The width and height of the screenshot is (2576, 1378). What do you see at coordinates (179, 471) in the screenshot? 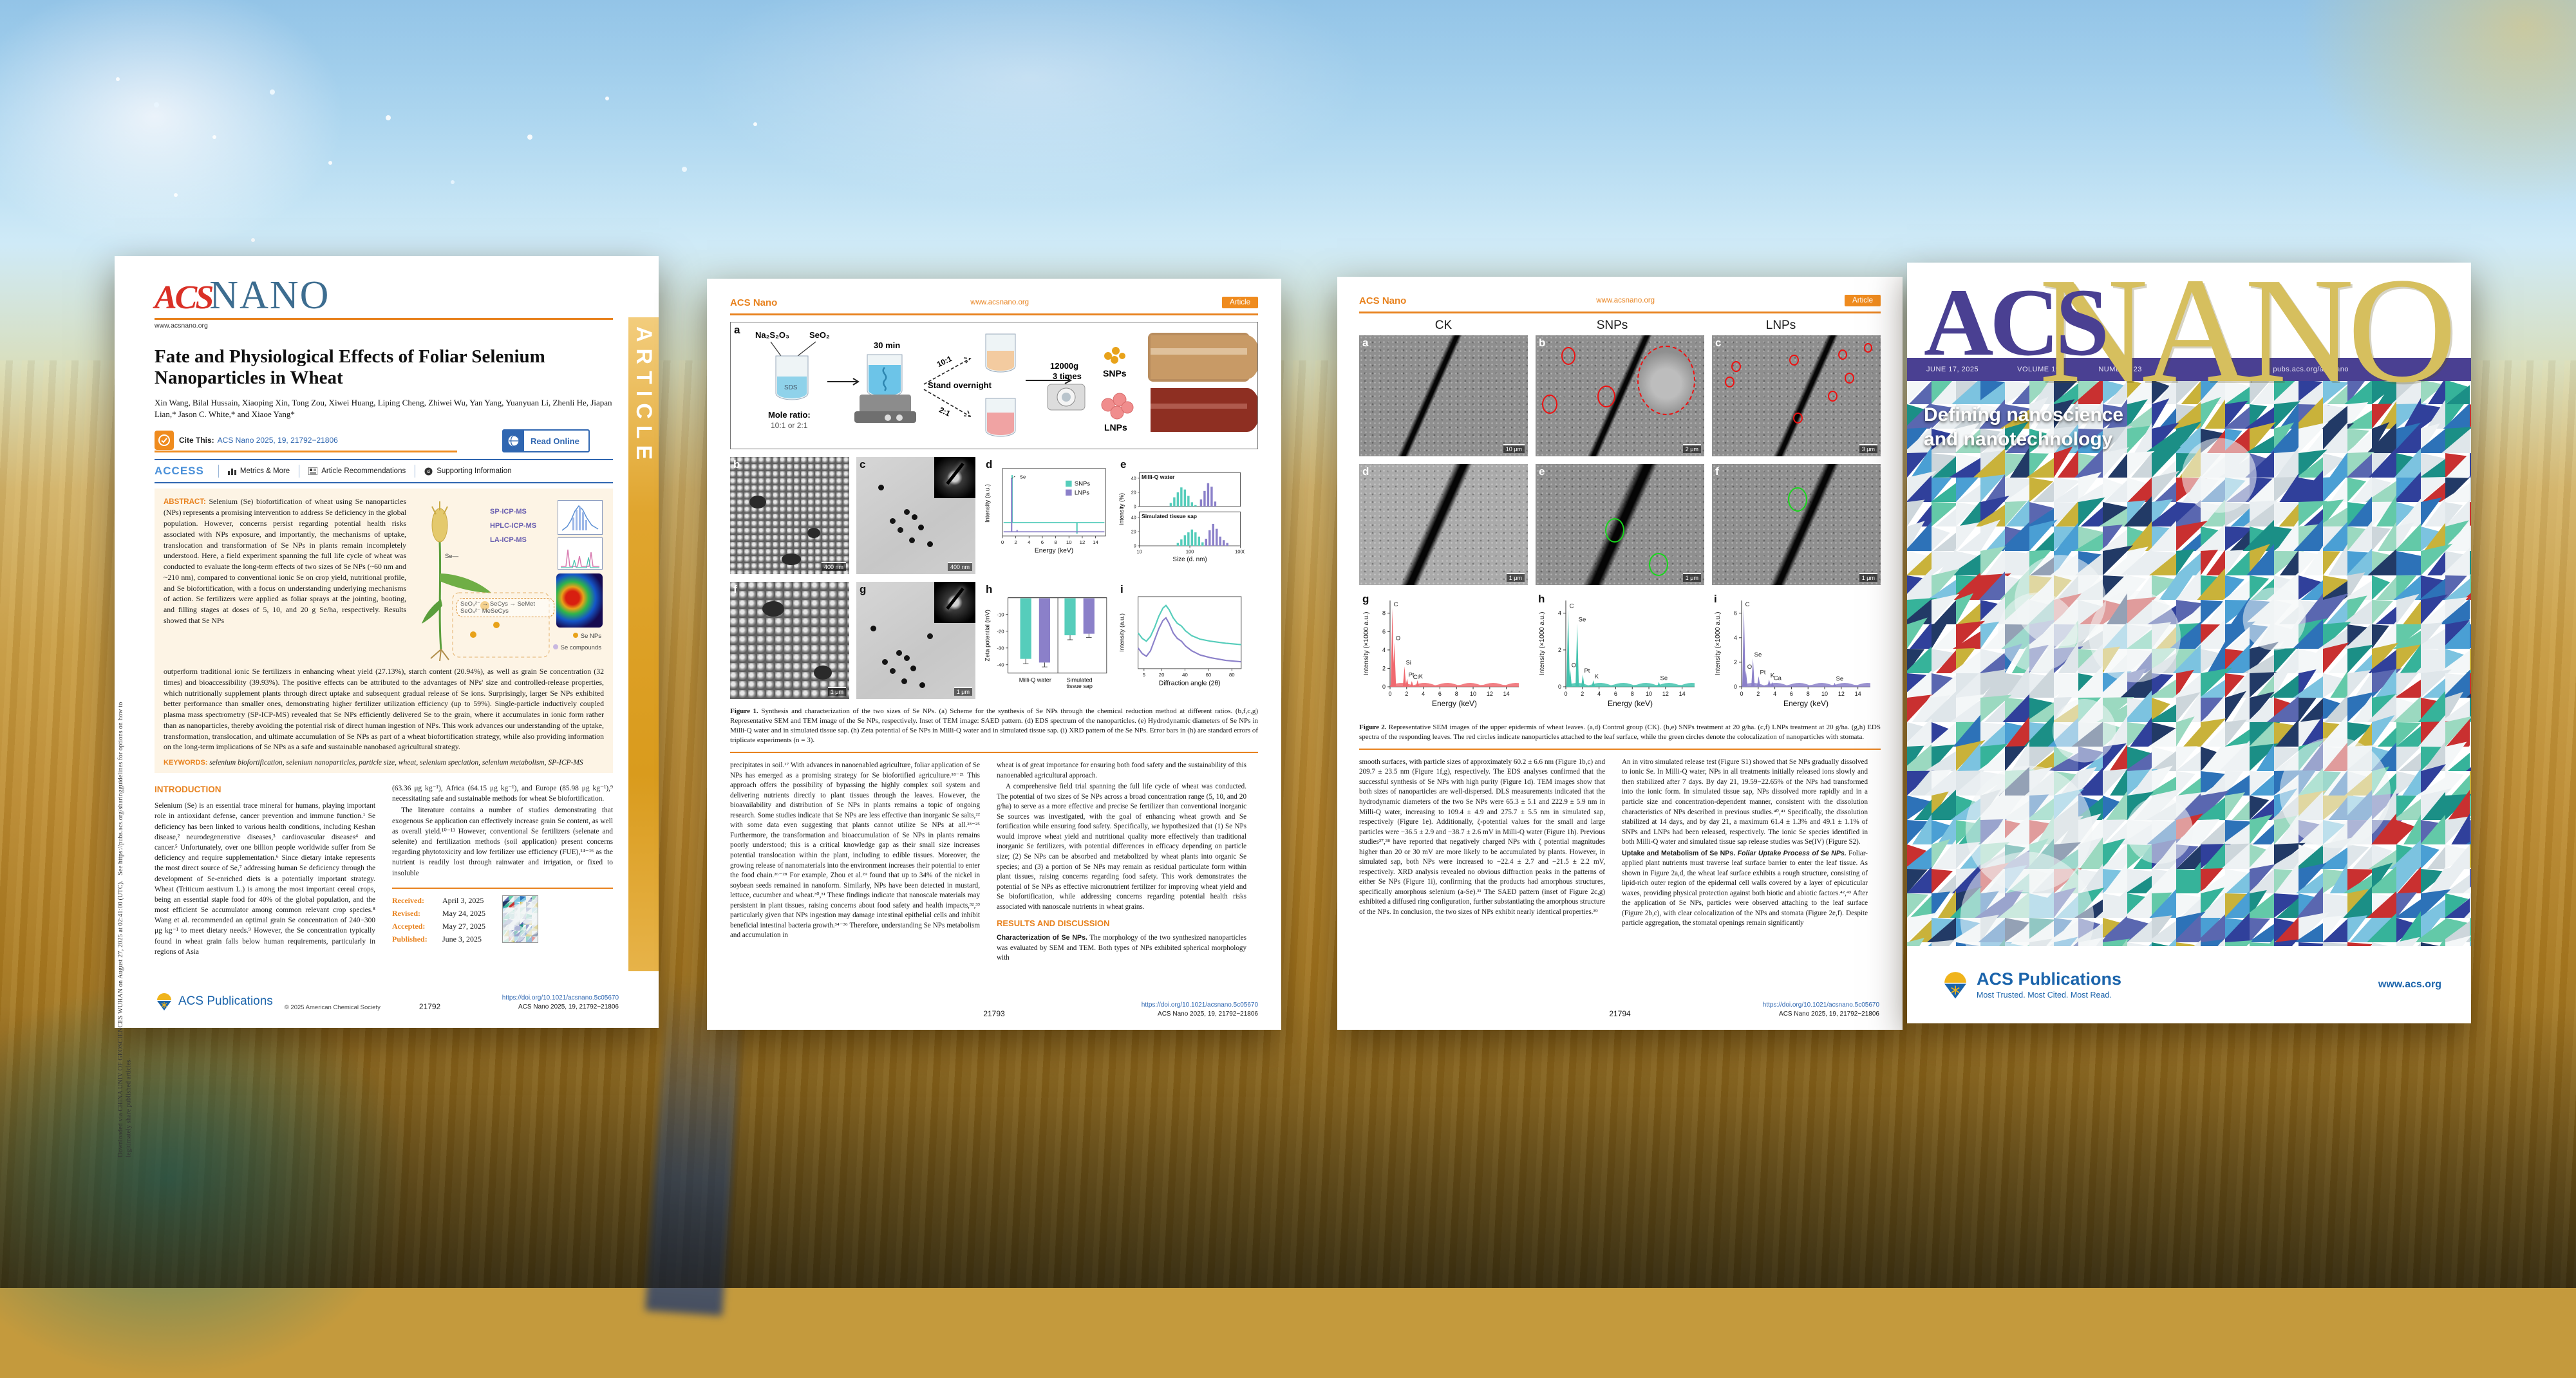
I see `access-link: ACCESS` at bounding box center [179, 471].